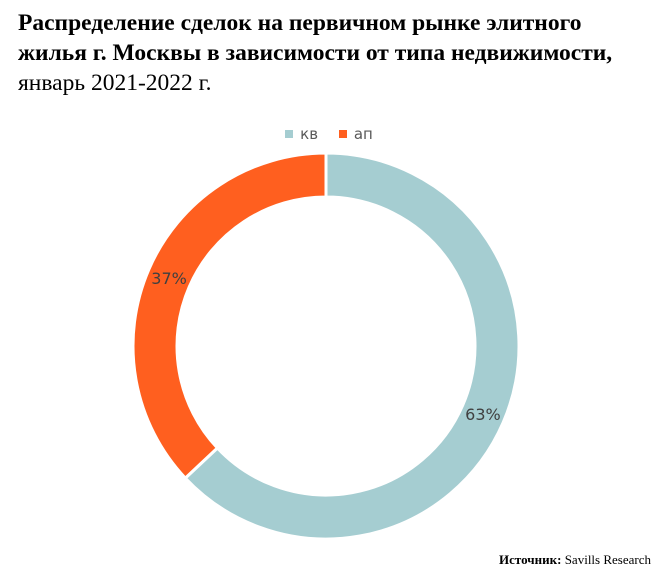 This screenshot has width=658, height=576. What do you see at coordinates (363, 134) in the screenshot?
I see `legend-label: ап` at bounding box center [363, 134].